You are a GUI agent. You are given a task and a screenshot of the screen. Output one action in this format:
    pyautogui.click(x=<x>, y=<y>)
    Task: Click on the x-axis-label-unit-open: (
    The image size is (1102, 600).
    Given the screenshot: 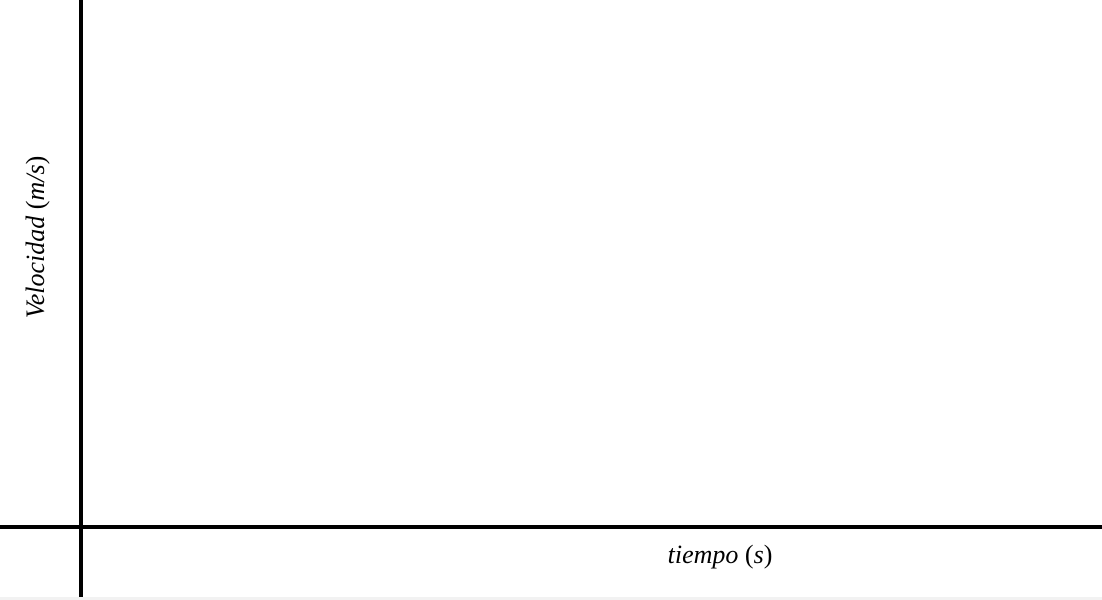 What is the action you would take?
    pyautogui.click(x=749, y=554)
    